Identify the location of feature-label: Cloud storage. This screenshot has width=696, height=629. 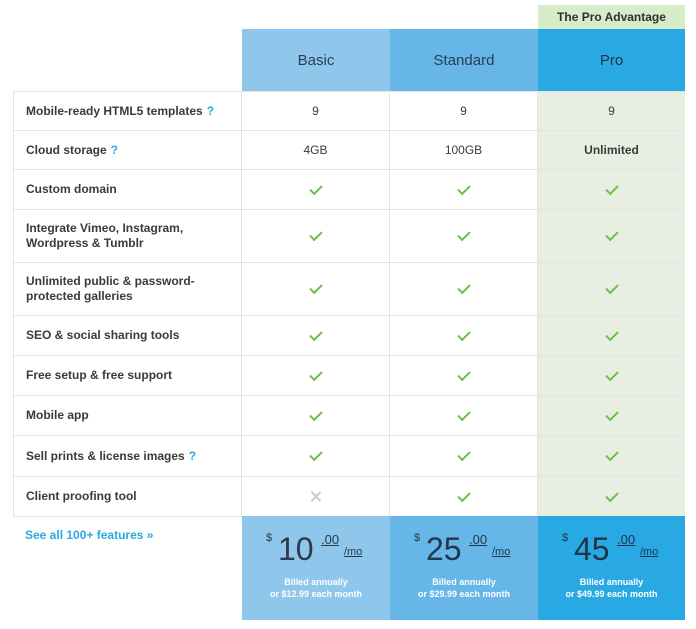
(66, 149).